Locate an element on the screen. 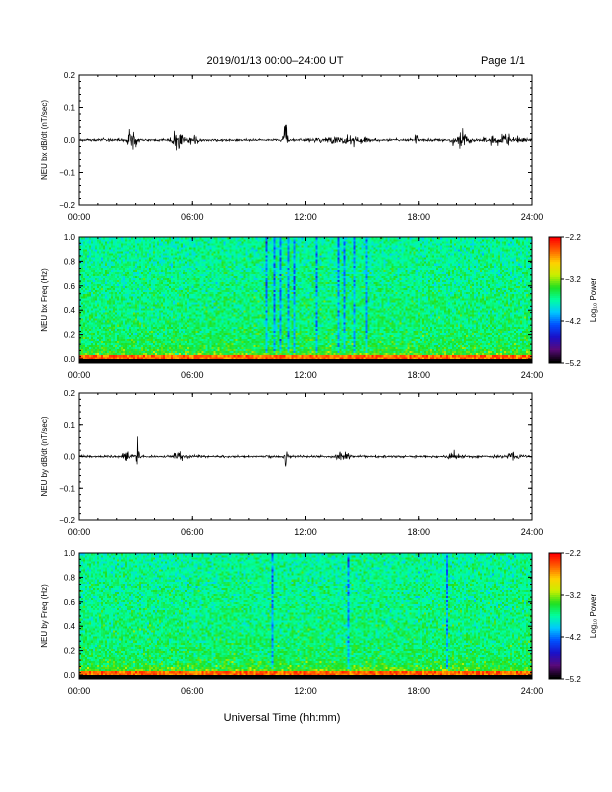 The image size is (612, 792). colorbar-tick-label: −5.2 is located at coordinates (573, 679).